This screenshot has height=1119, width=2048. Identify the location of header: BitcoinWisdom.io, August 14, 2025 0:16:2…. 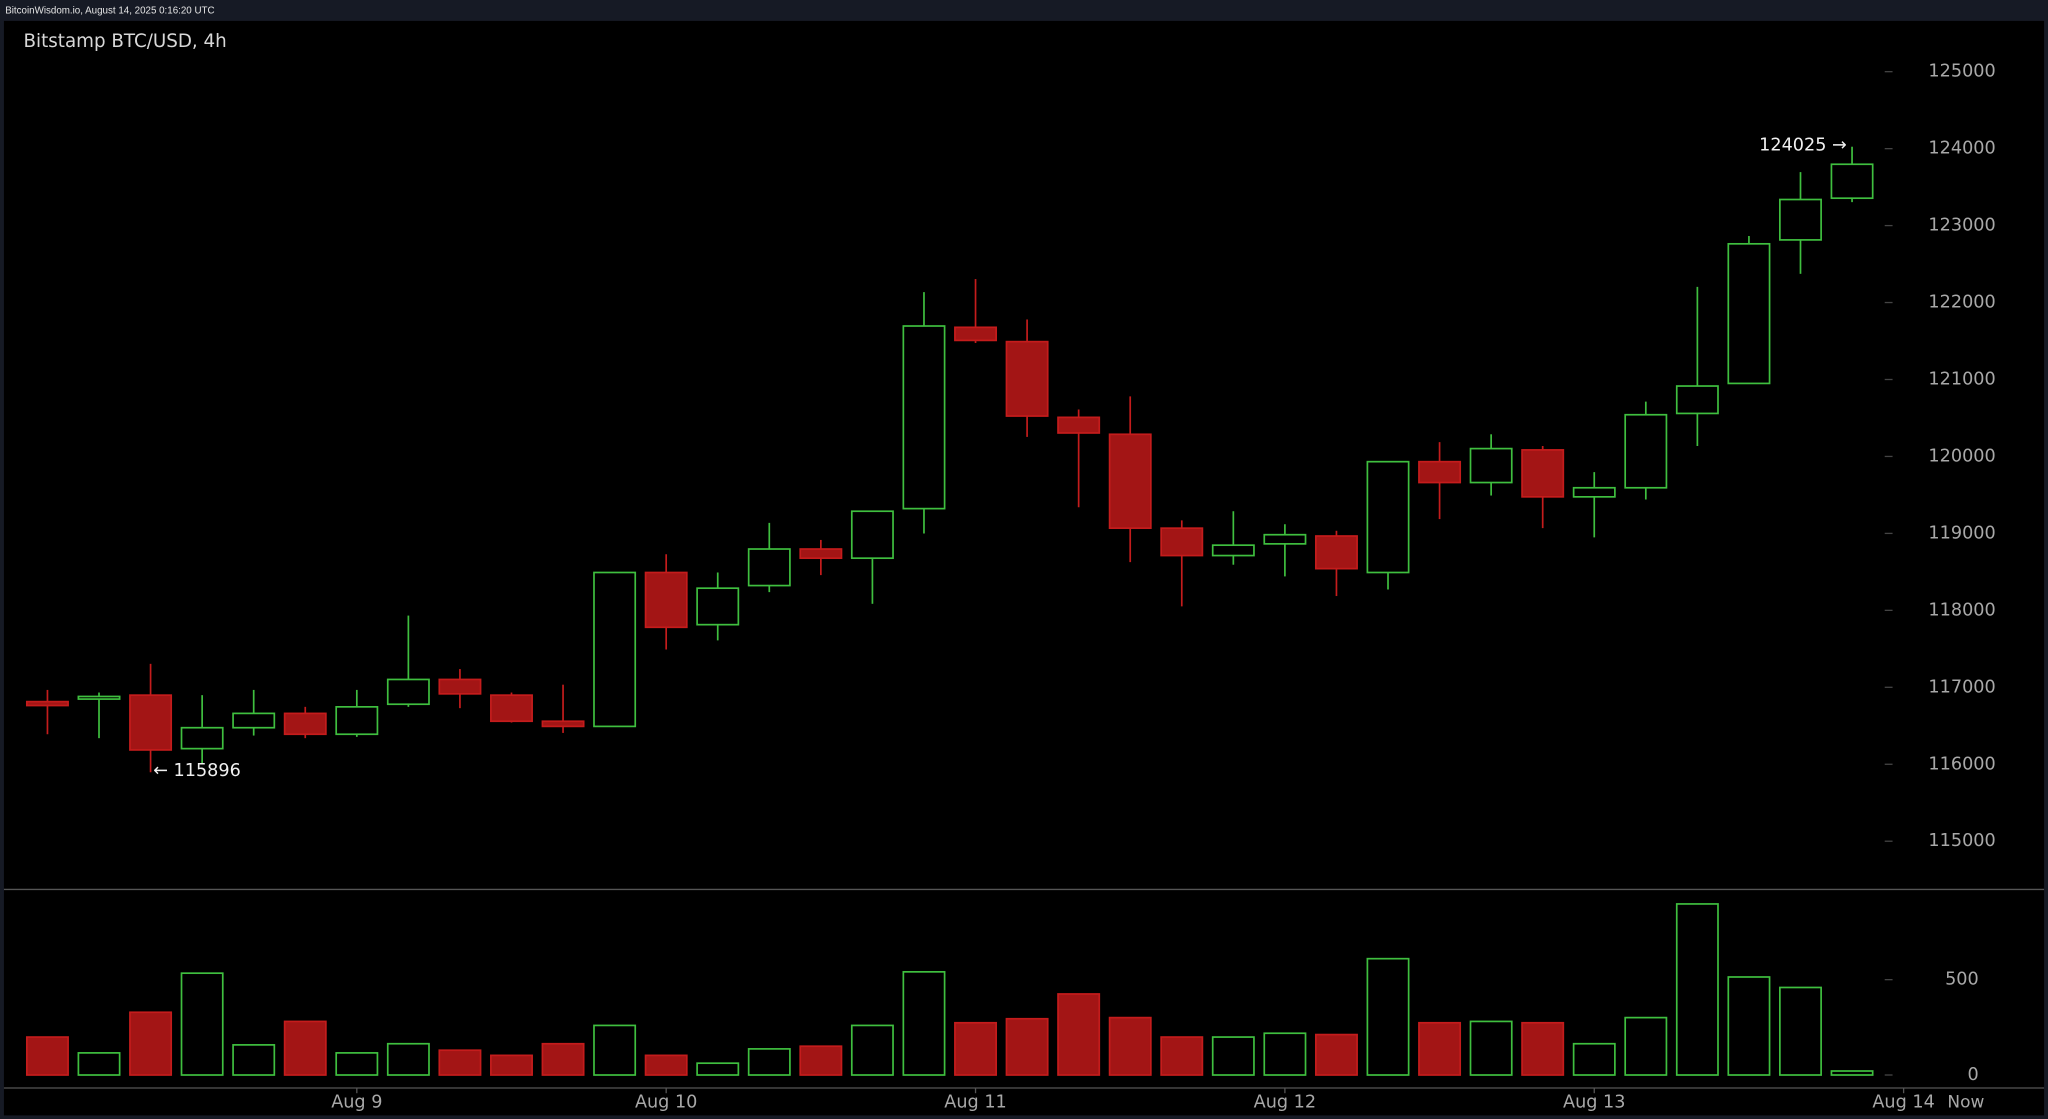
(109, 11).